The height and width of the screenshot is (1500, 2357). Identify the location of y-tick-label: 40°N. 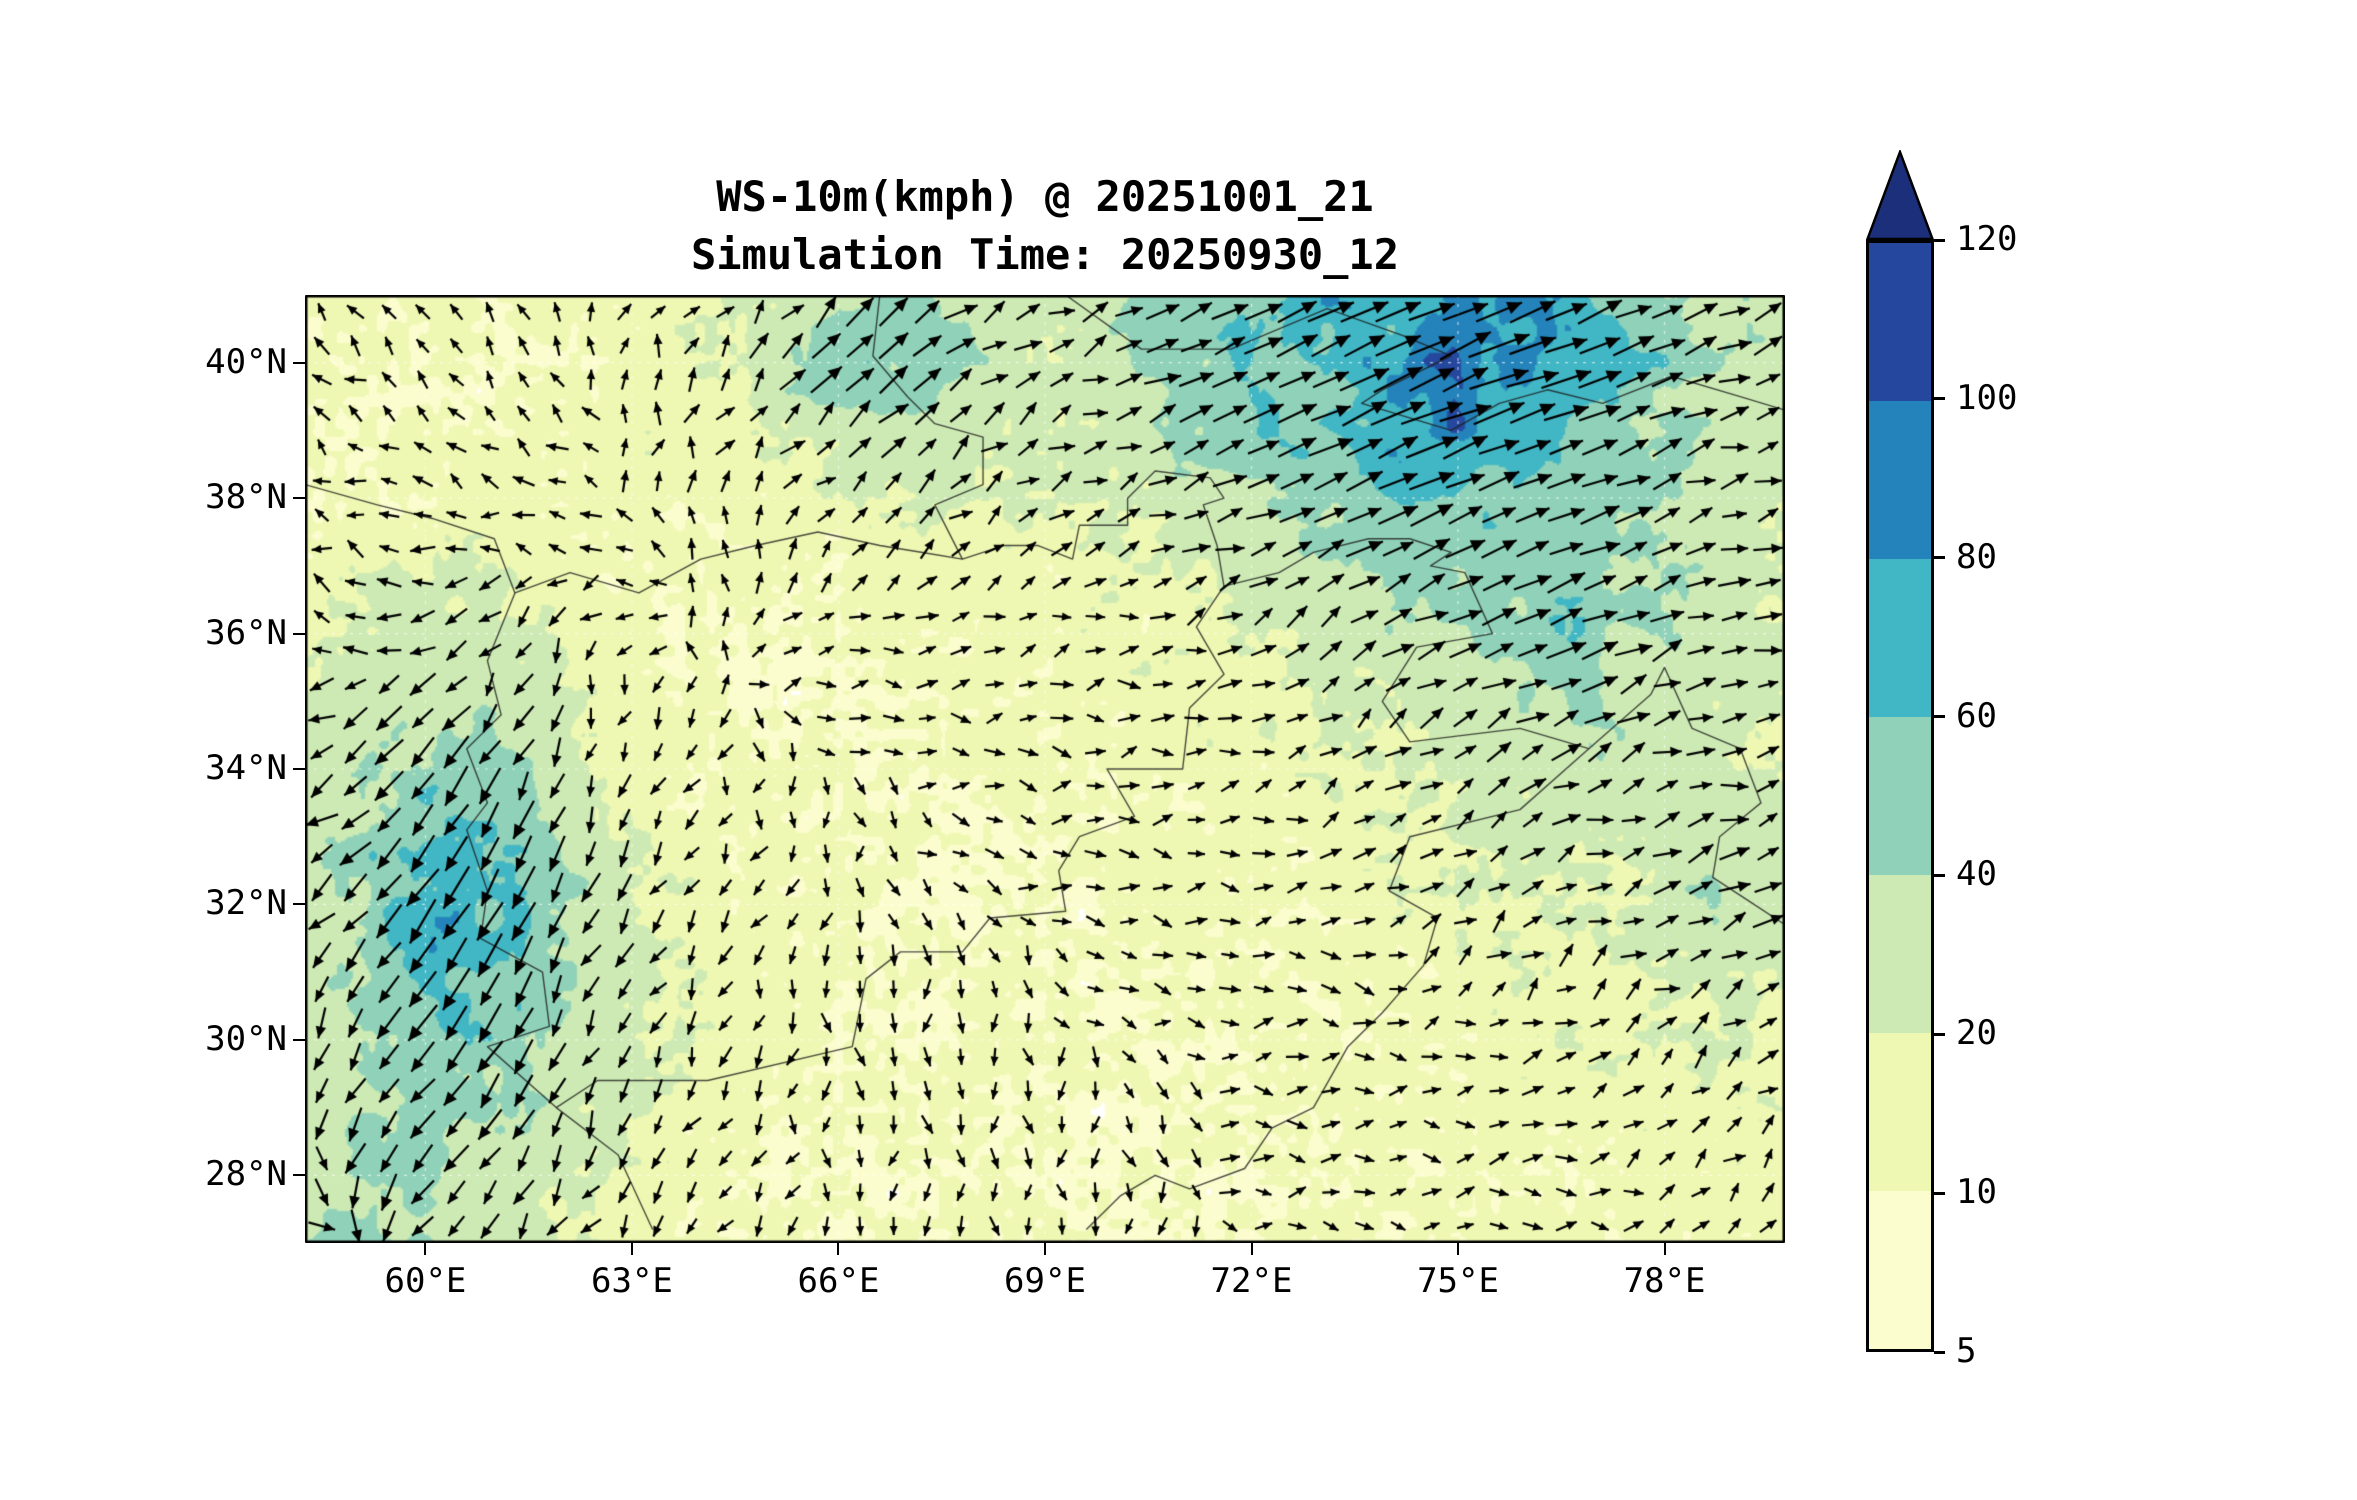
(246, 361).